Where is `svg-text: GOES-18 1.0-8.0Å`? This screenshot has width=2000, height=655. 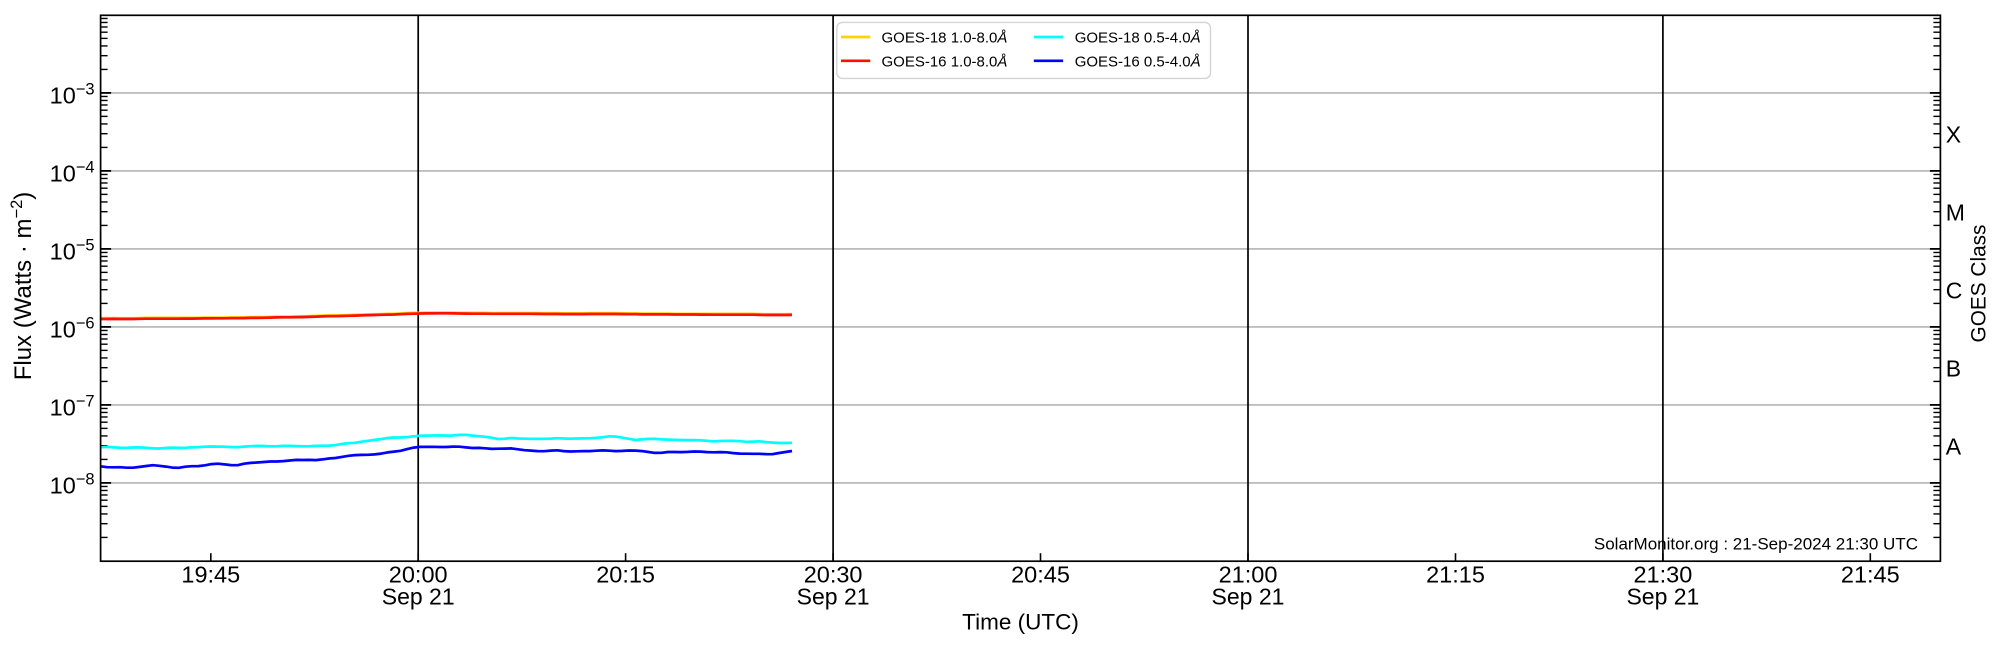 svg-text: GOES-18 1.0-8.0Å is located at coordinates (945, 38).